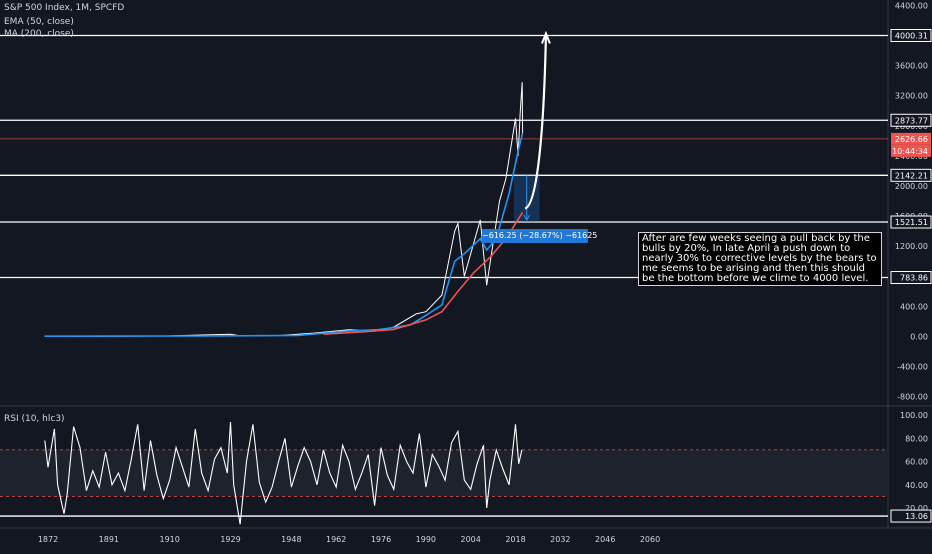  What do you see at coordinates (911, 186) in the screenshot?
I see `price-tick-label: 2000.00` at bounding box center [911, 186].